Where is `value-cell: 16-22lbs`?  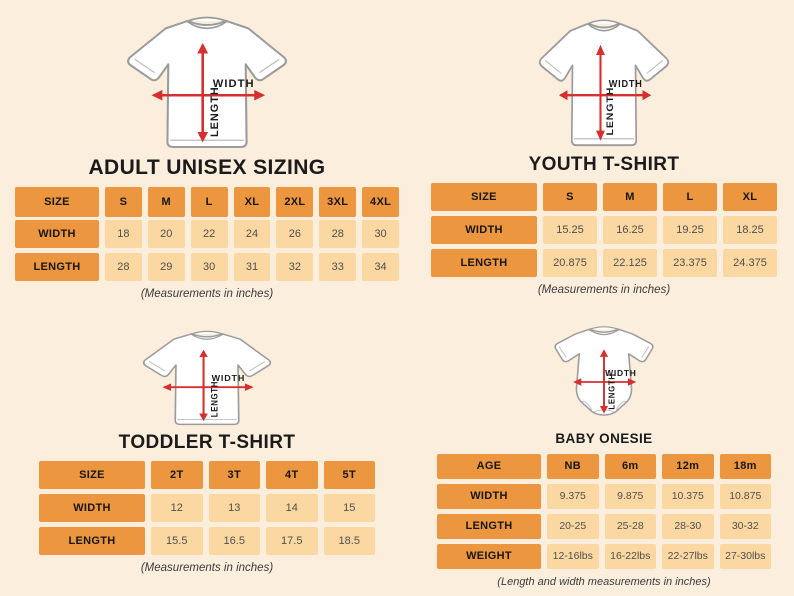 value-cell: 16-22lbs is located at coordinates (630, 556).